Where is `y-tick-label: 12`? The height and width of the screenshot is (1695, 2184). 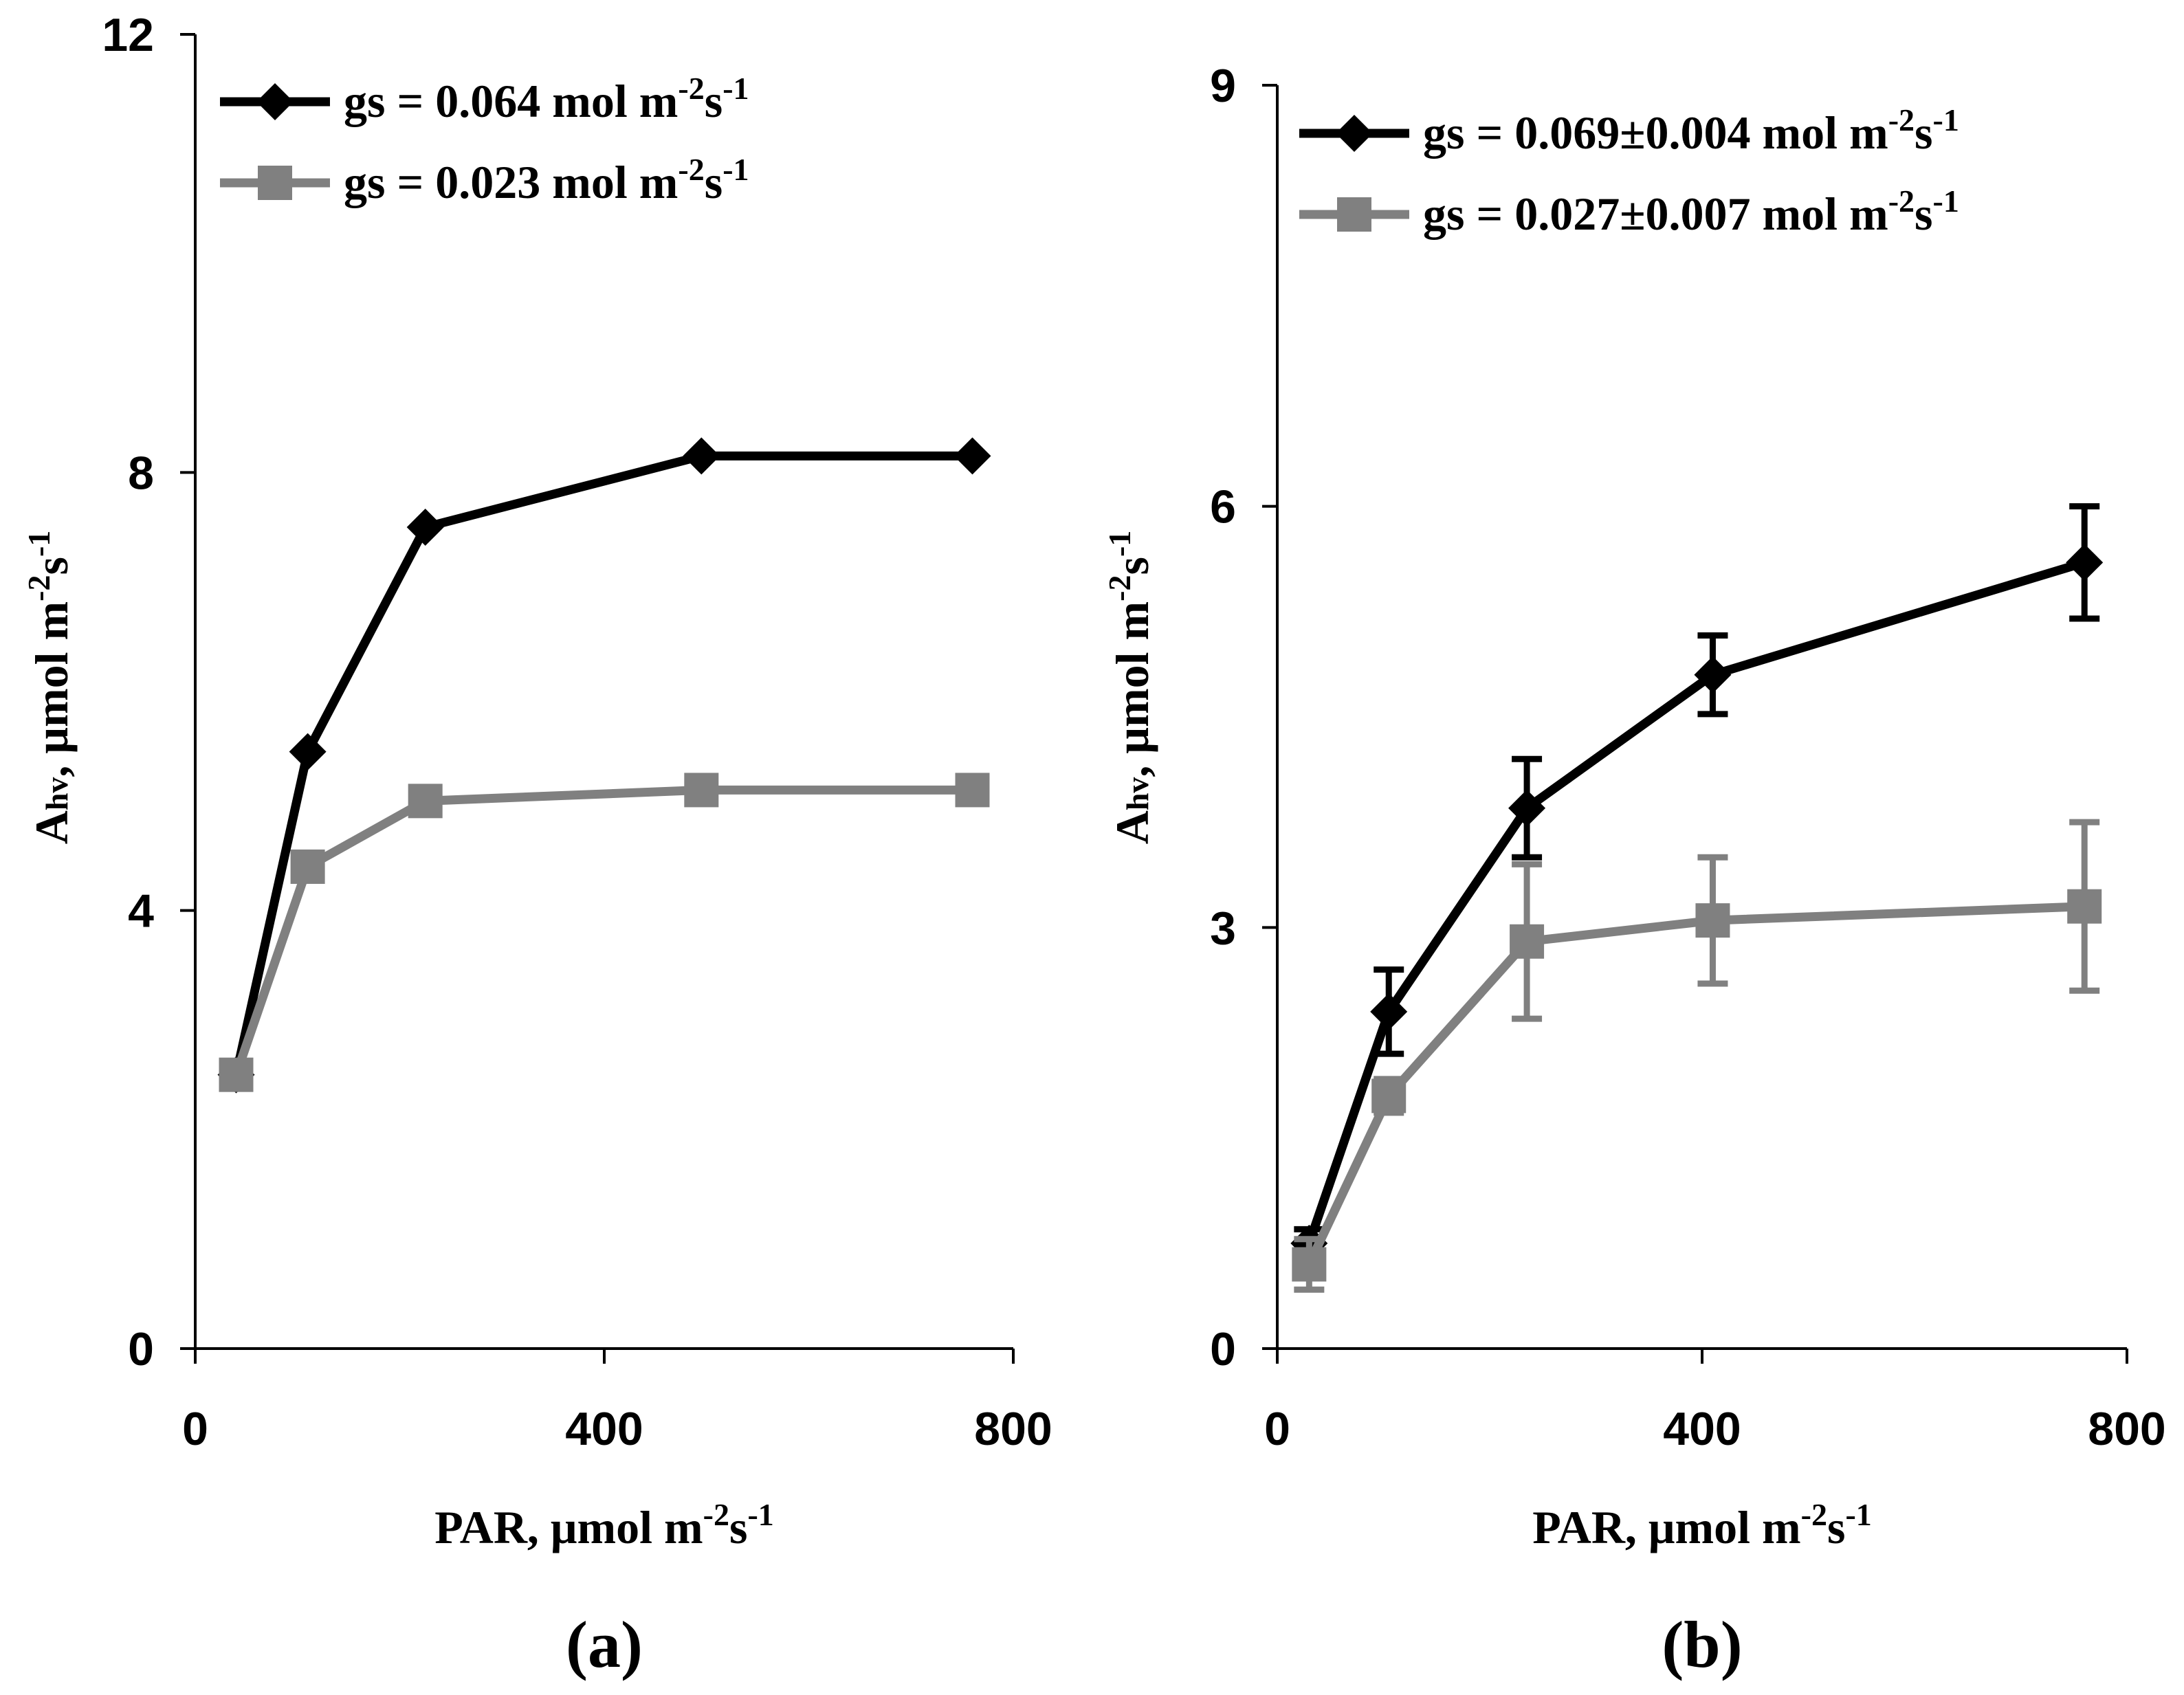
y-tick-label: 12 is located at coordinates (128, 35).